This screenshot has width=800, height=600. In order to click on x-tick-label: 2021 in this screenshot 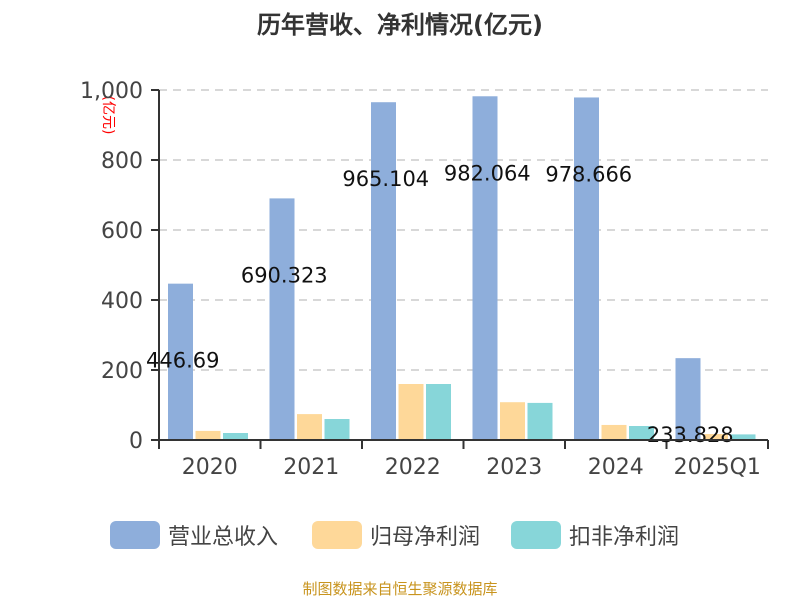, I will do `click(311, 467)`.